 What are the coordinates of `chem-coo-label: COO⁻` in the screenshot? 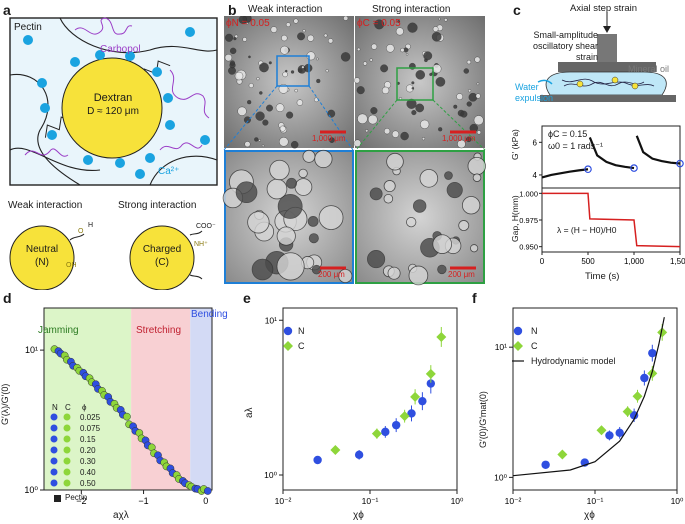 It's located at (206, 226).